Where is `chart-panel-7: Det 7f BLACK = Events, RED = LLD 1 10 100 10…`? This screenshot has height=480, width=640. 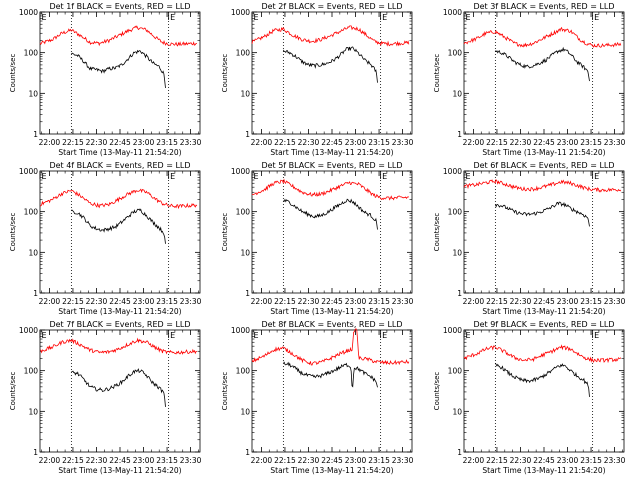 chart-panel-7: Det 7f BLACK = Events, RED = LLD 1 10 100 10… is located at coordinates (105, 397).